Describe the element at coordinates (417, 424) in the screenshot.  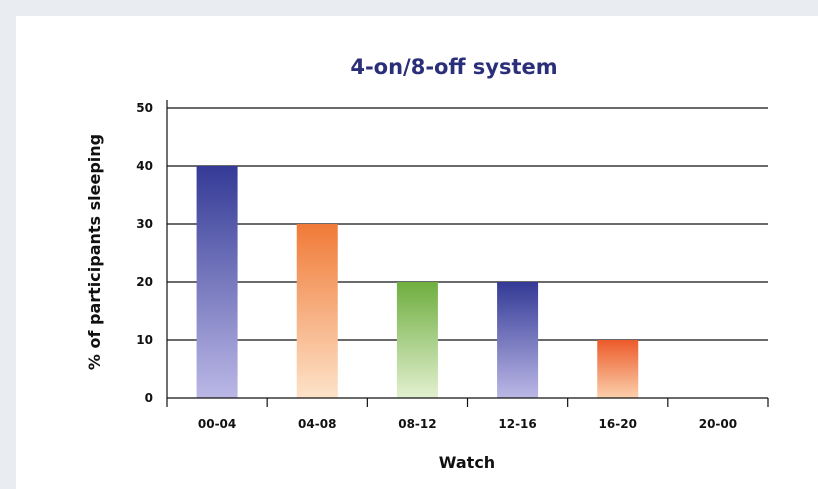
I see `x-tick-label: 08-12` at that location.